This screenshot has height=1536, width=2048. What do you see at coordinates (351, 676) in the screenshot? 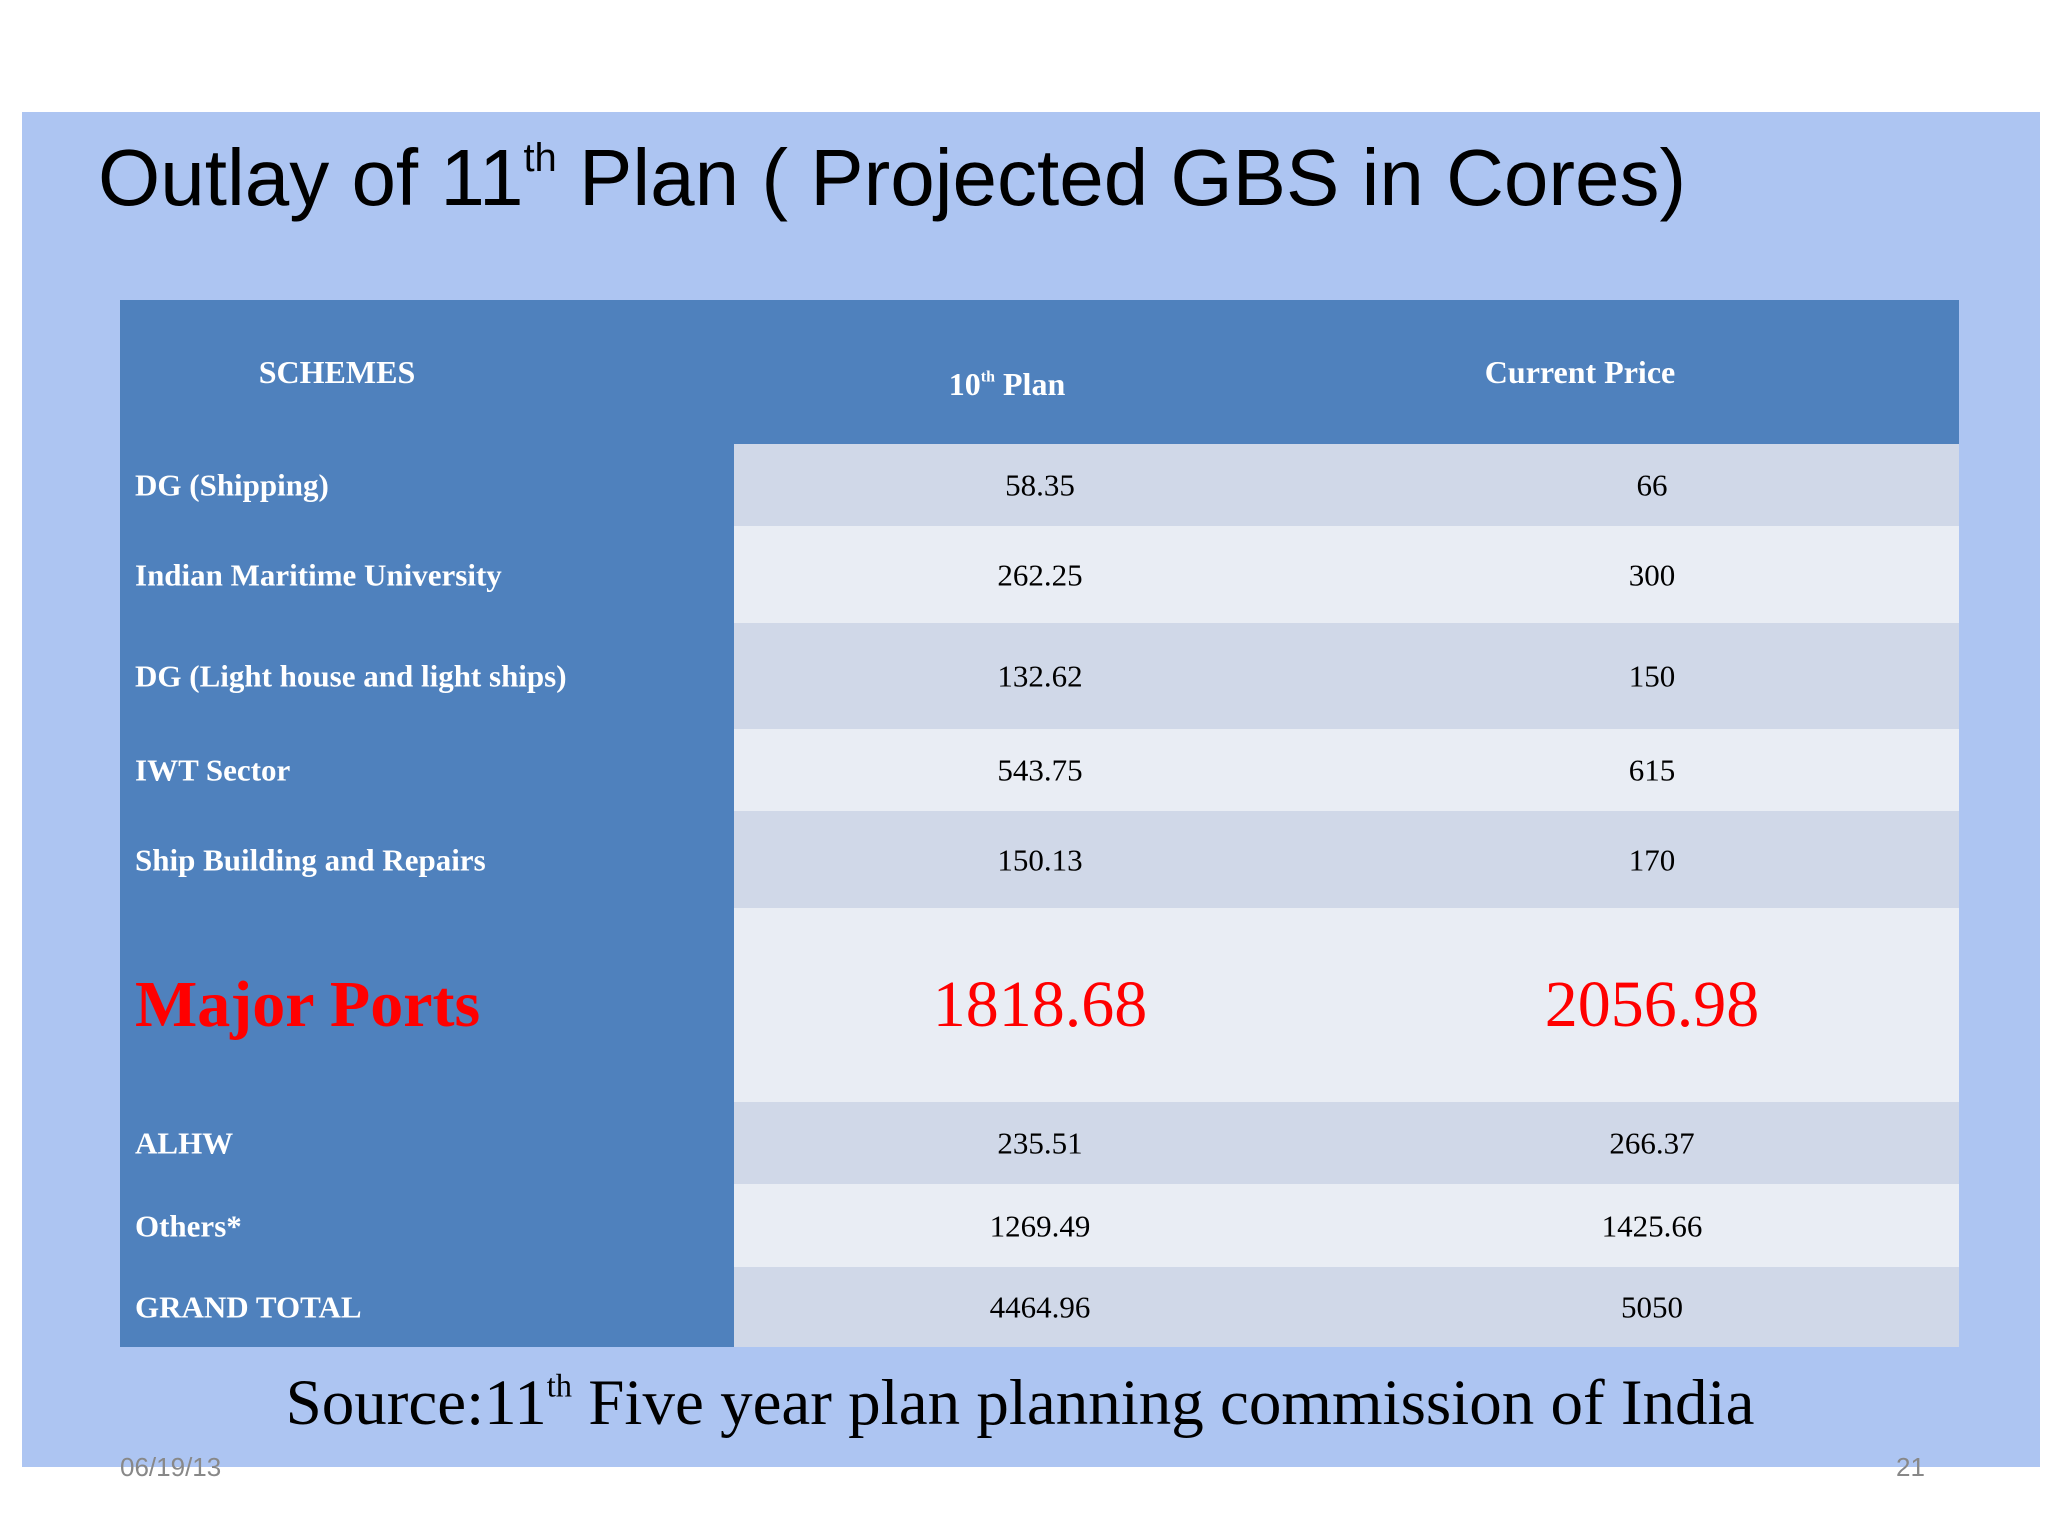
I see `scheme-name: DG (Light house and light ships)` at bounding box center [351, 676].